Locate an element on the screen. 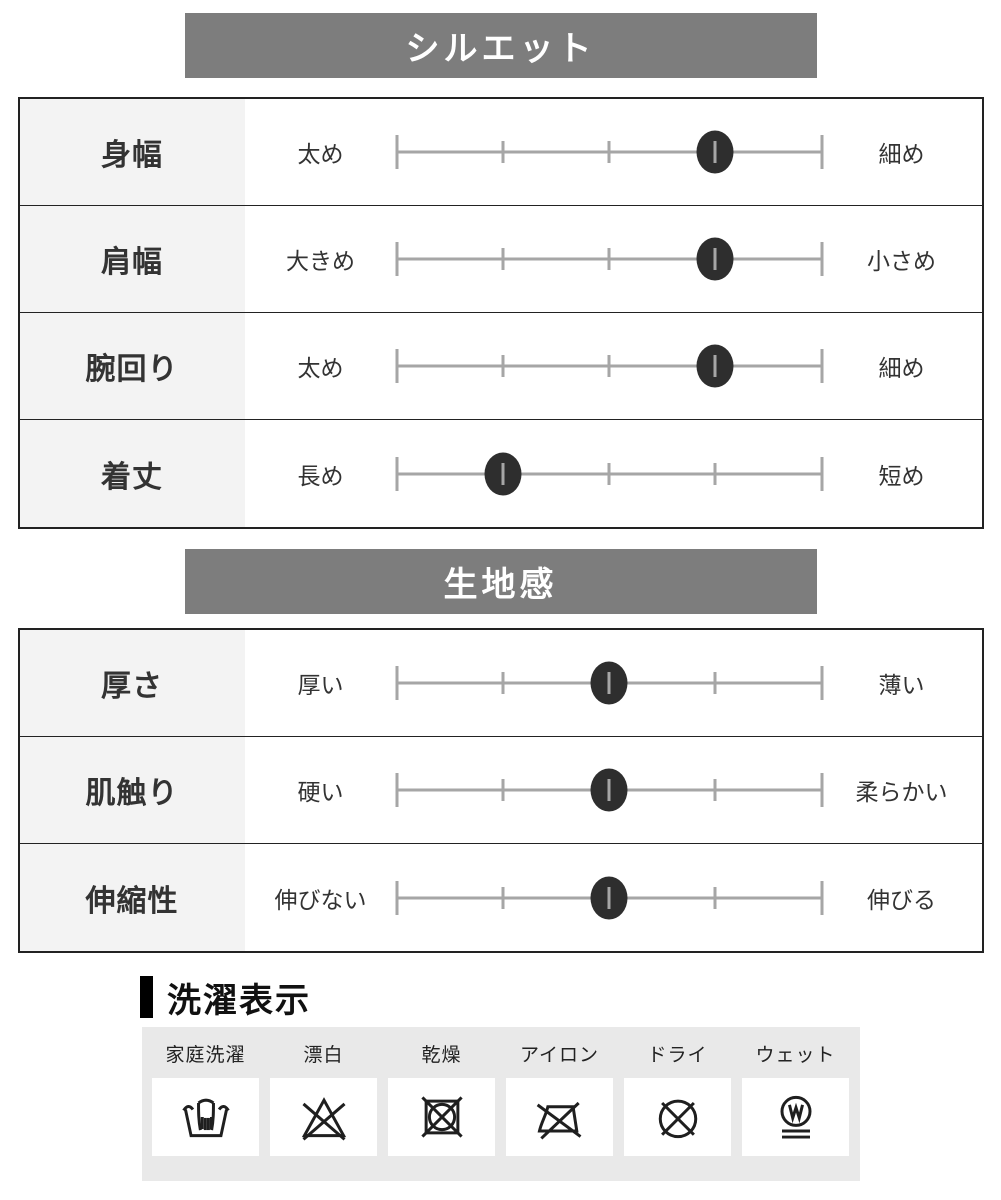 The height and width of the screenshot is (1200, 1001). spec-row: 身幅 太め 細め is located at coordinates (500, 152).